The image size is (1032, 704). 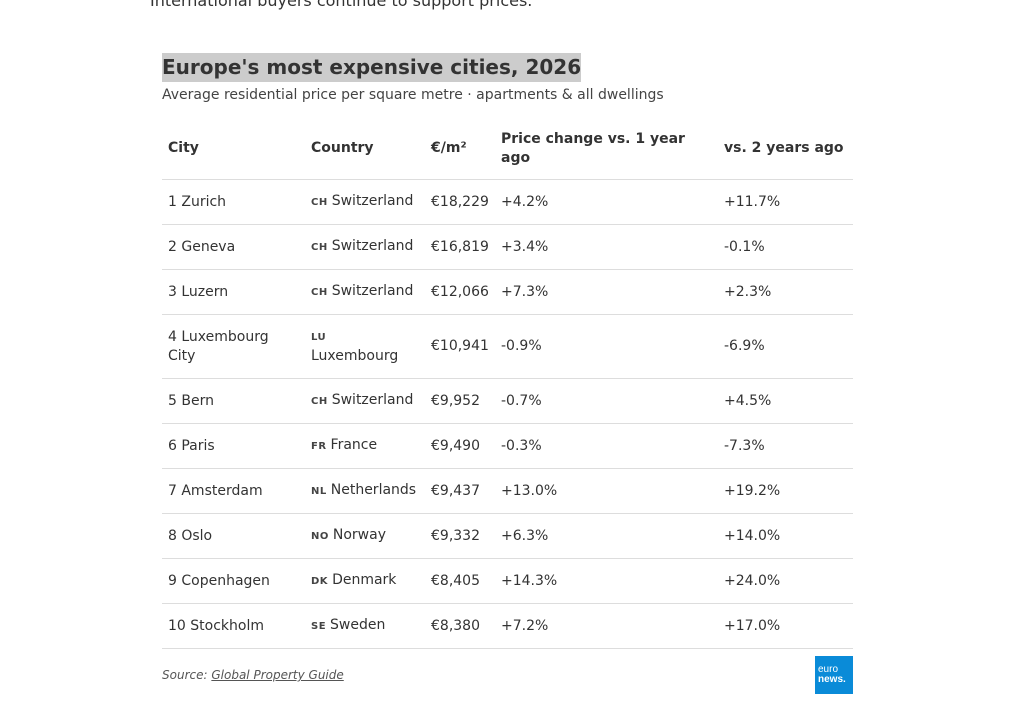 I want to click on change-1y-cell: +6.3%, so click(x=606, y=536).